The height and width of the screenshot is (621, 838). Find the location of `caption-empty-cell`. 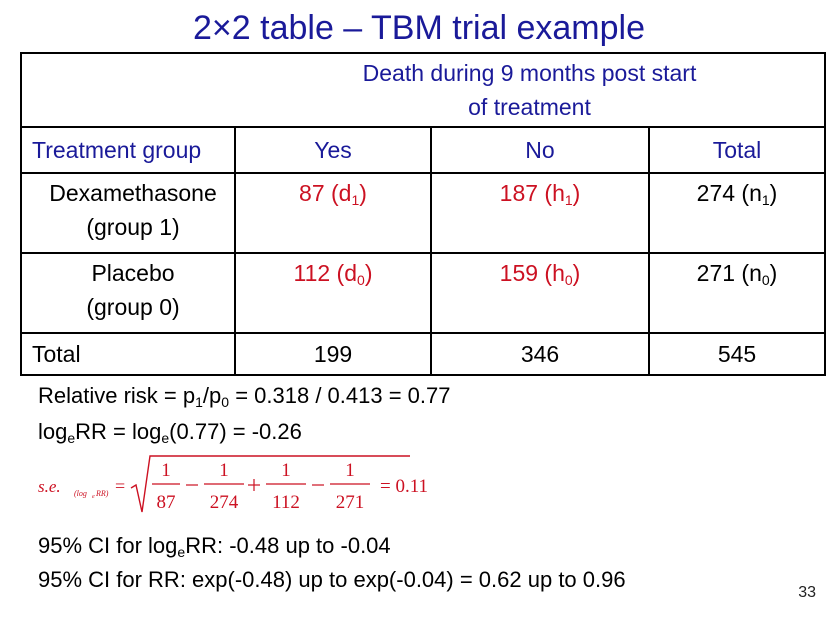

caption-empty-cell is located at coordinates (127, 90).